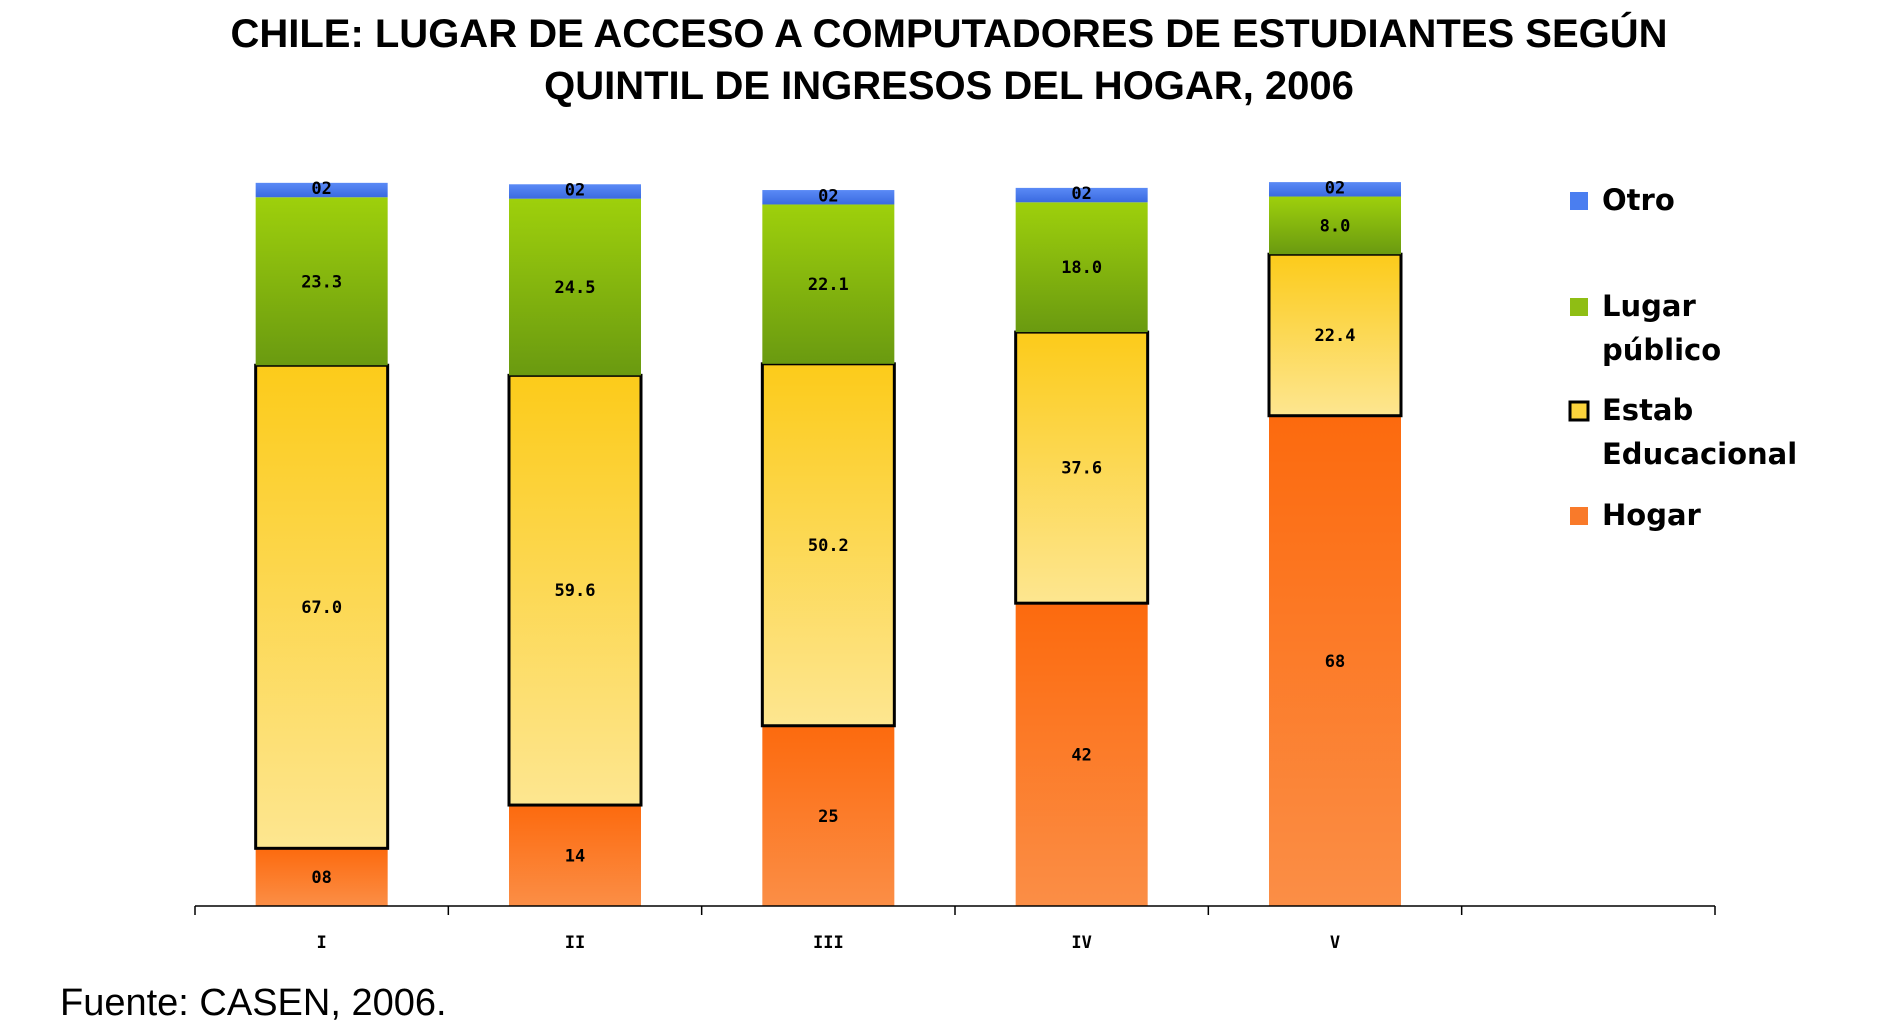 The image size is (1898, 1033). I want to click on x-tick-label-ii: II, so click(575, 943).